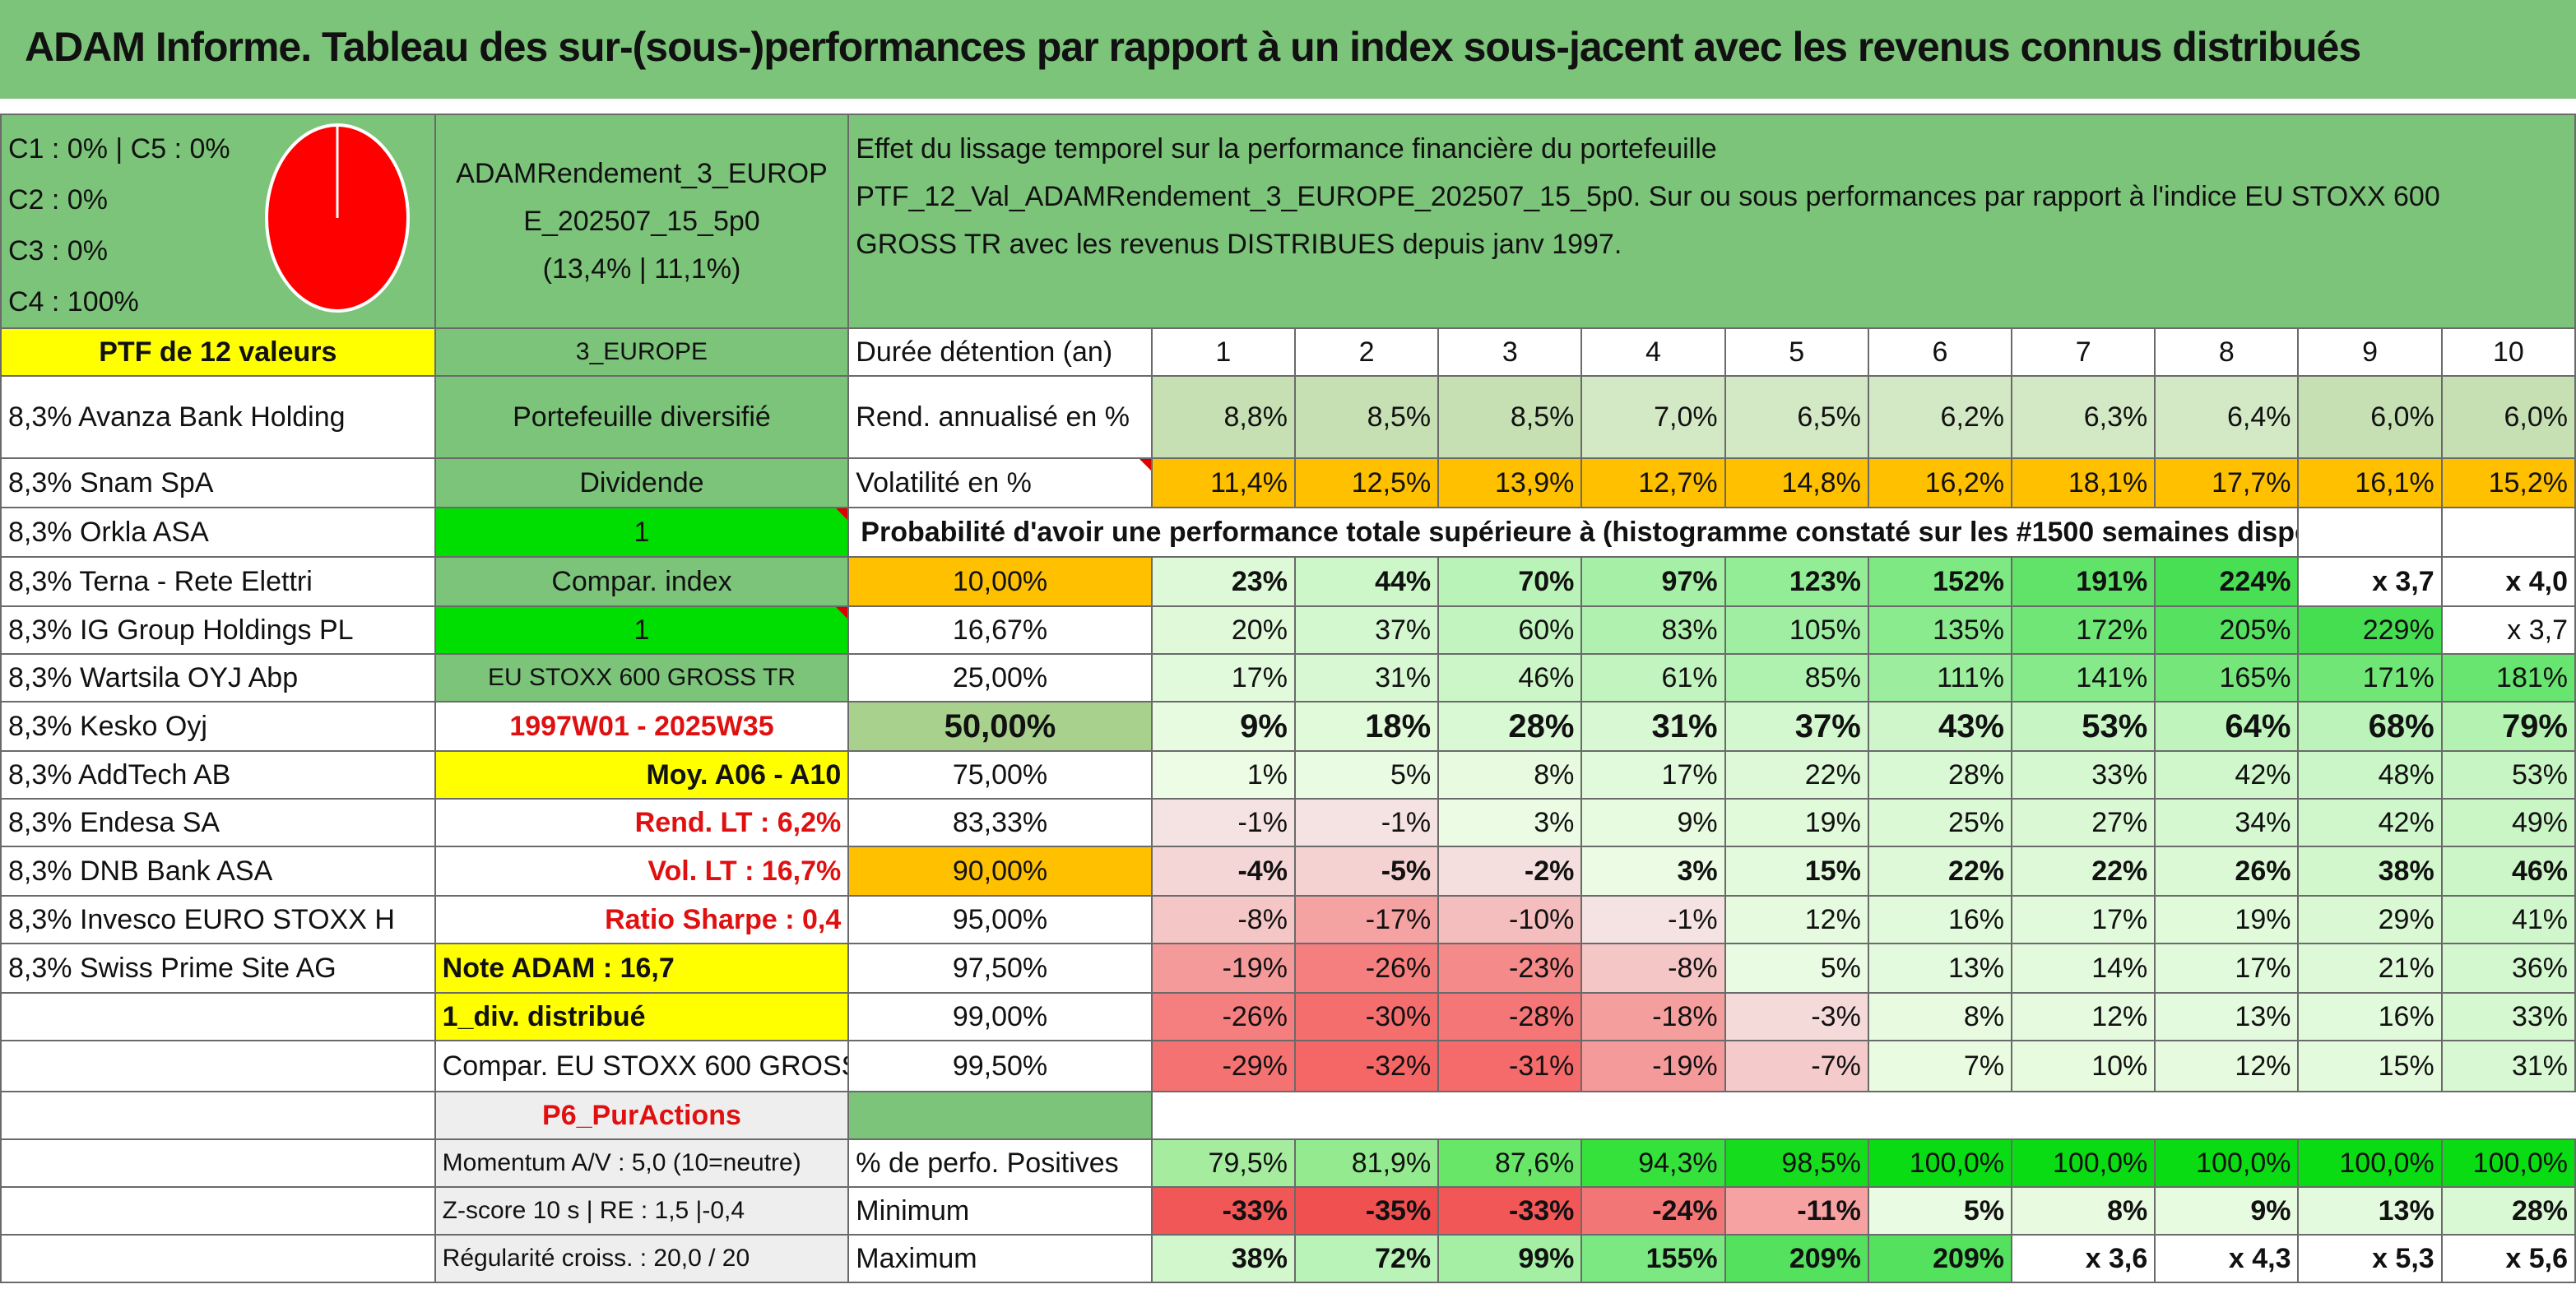 The image size is (2576, 1289). I want to click on duration-label: Durée détention (an), so click(1000, 352).